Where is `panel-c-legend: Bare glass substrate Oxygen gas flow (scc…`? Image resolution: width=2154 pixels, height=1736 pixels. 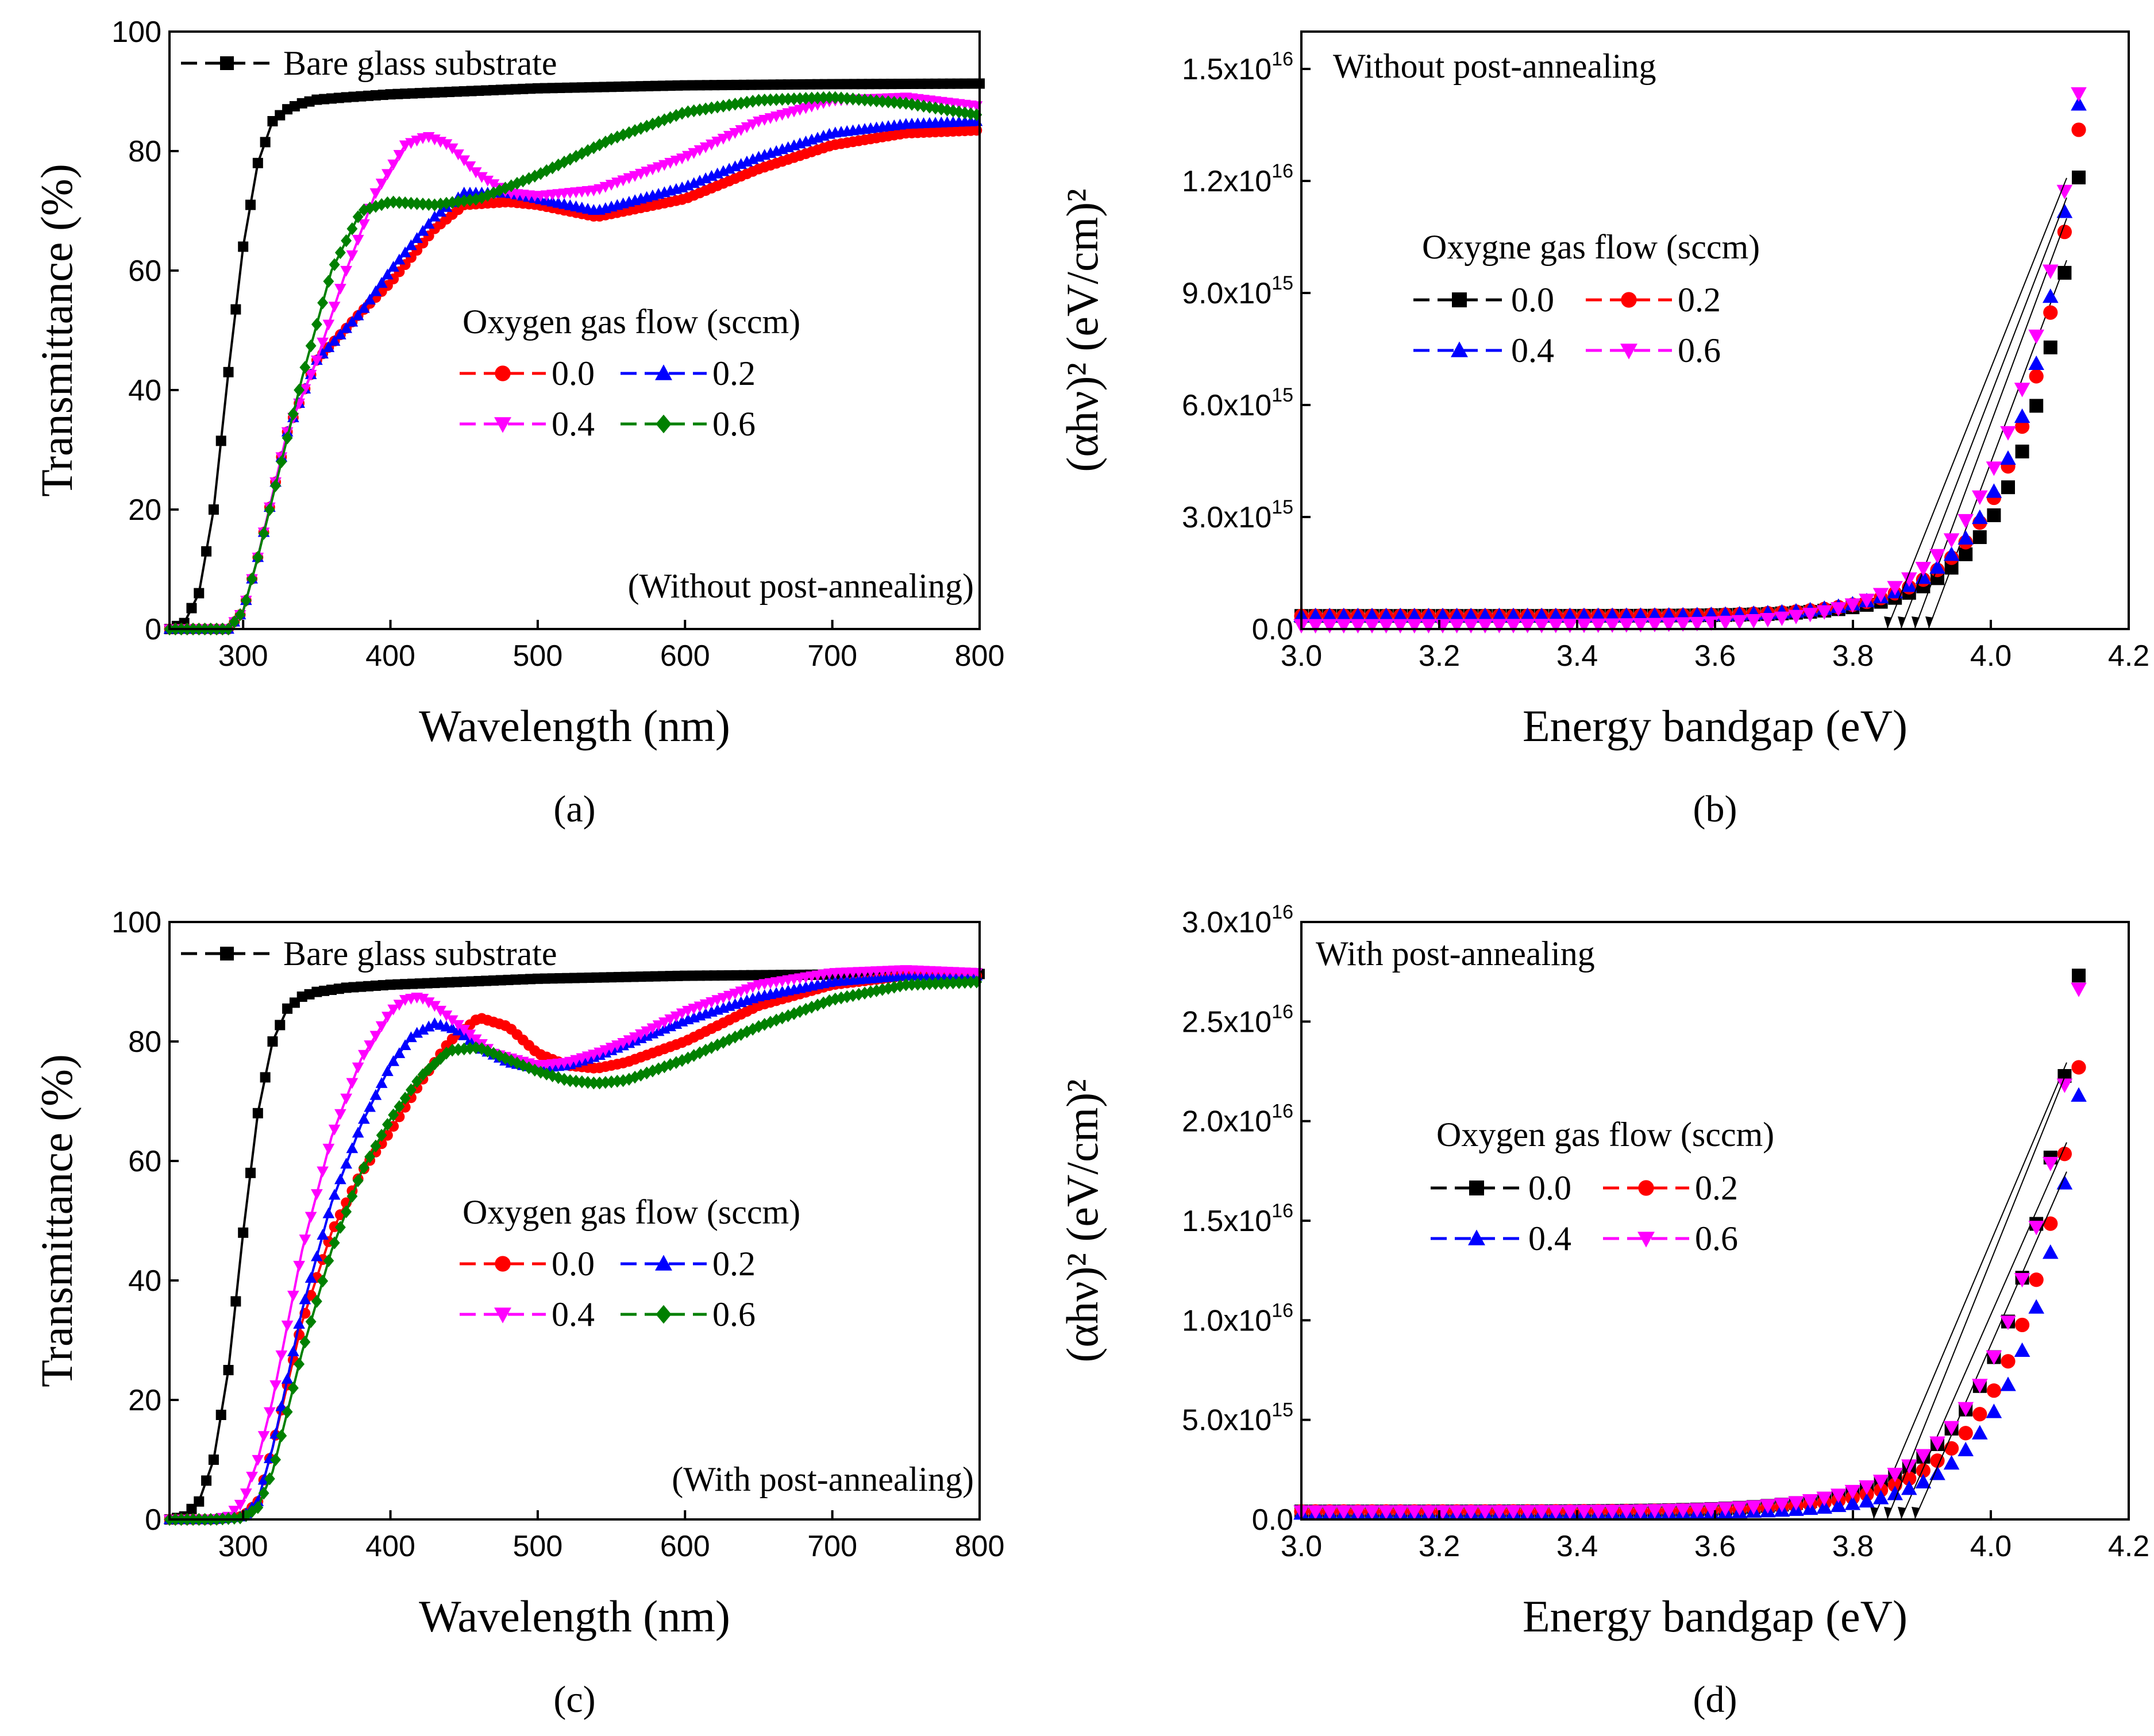 panel-c-legend: Bare glass substrate Oxygen gas flow (scc… is located at coordinates (490, 1134).